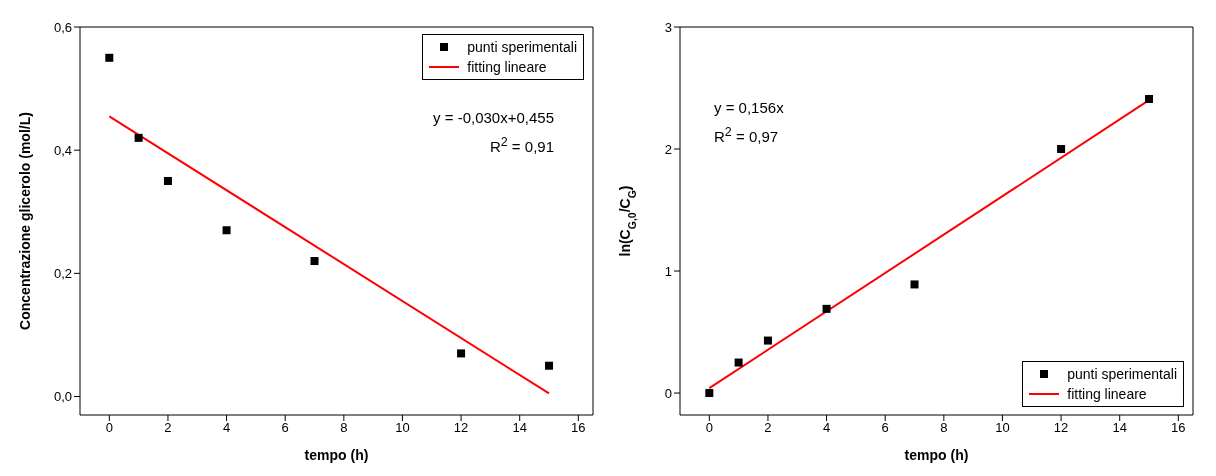  What do you see at coordinates (25, 221) in the screenshot?
I see `y-axis-title: Concentrazione glicerolo (mol/L)` at bounding box center [25, 221].